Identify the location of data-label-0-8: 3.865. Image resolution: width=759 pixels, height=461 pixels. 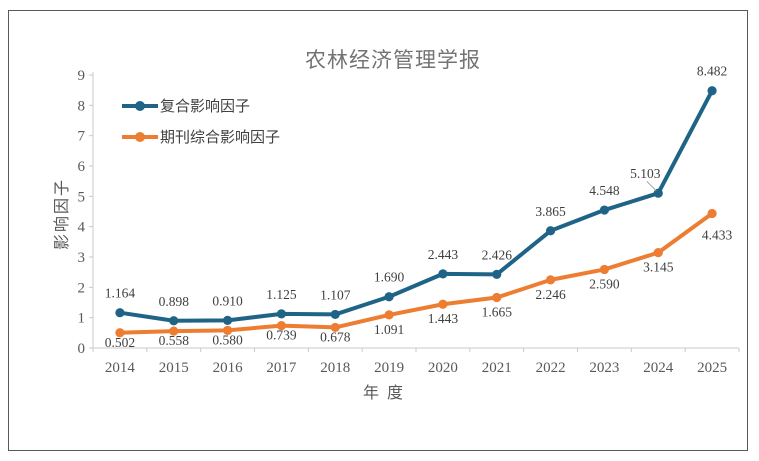
(550, 211).